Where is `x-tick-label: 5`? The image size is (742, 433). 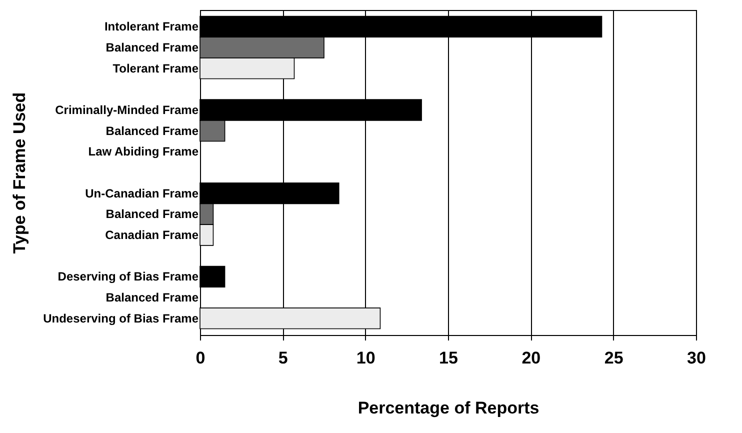
x-tick-label: 5 is located at coordinates (283, 358).